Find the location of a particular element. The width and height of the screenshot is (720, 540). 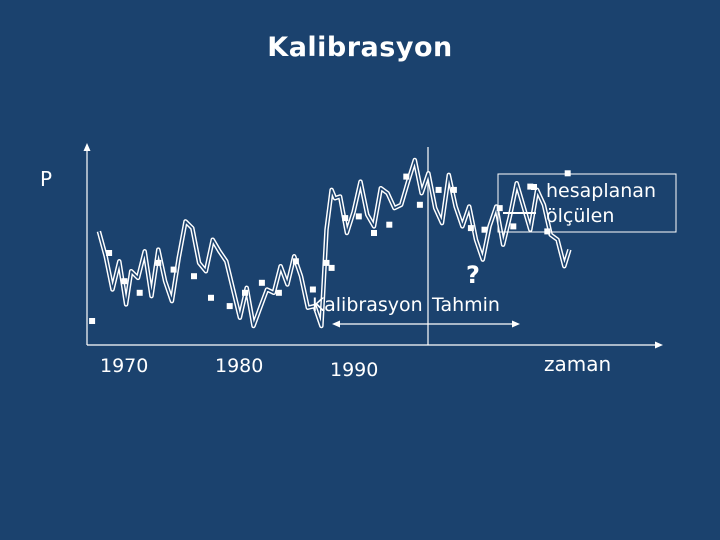

x-axis-label: zaman is located at coordinates (577, 364).